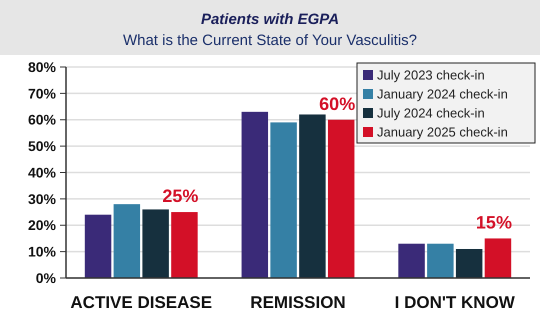 The width and height of the screenshot is (540, 331). What do you see at coordinates (442, 132) in the screenshot?
I see `legend-label: January 2025 check-in` at bounding box center [442, 132].